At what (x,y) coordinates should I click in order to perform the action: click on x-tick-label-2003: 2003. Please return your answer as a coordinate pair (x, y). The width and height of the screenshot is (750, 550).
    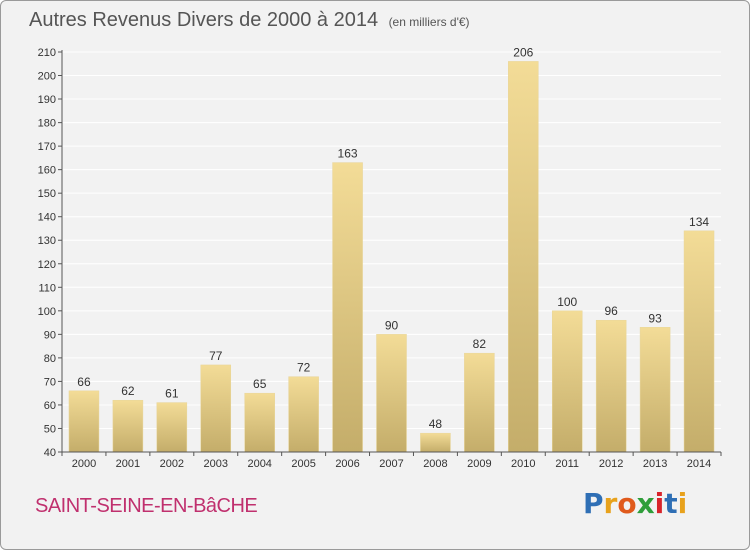
    Looking at the image, I should click on (216, 464).